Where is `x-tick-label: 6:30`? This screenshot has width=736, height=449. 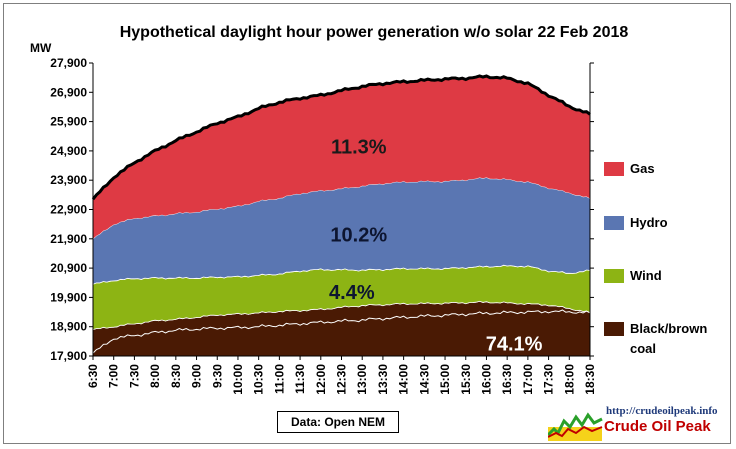 x-tick-label: 6:30 is located at coordinates (93, 376).